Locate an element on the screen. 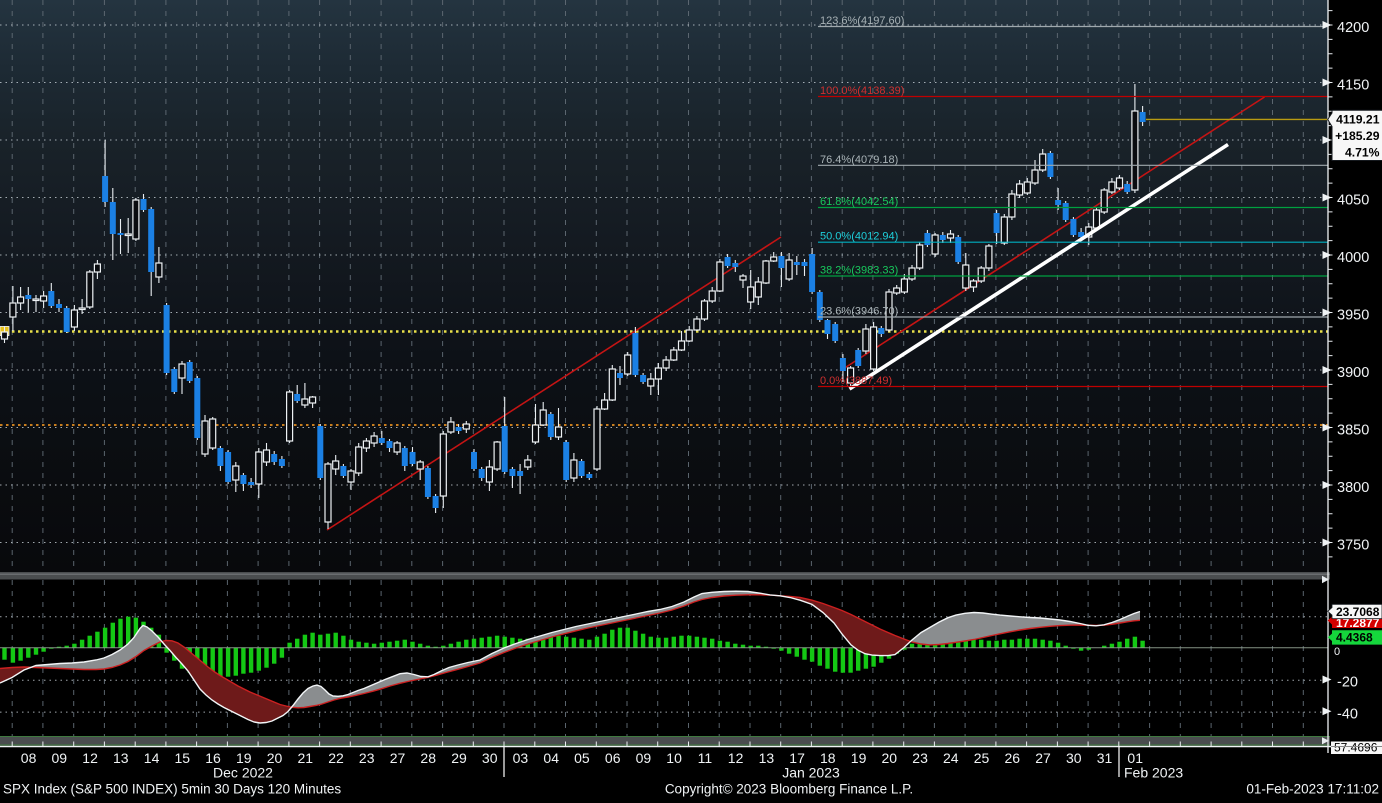 This screenshot has width=1382, height=803. svg-text:Copyright© 2023 Bloomberg Fina: Copyright© 2023 Bloomberg Finance L.P. is located at coordinates (789, 789).